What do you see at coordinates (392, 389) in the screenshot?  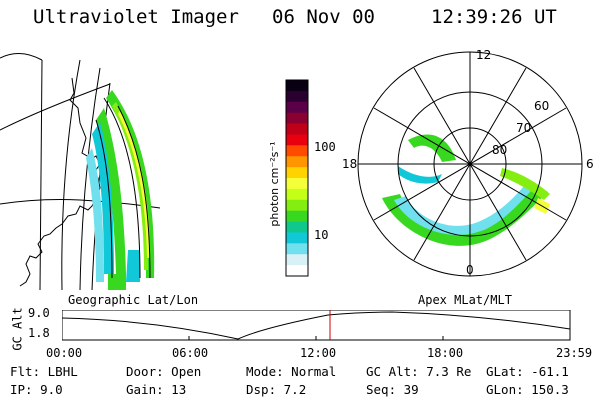 I see `info-seq: Seq: 39` at bounding box center [392, 389].